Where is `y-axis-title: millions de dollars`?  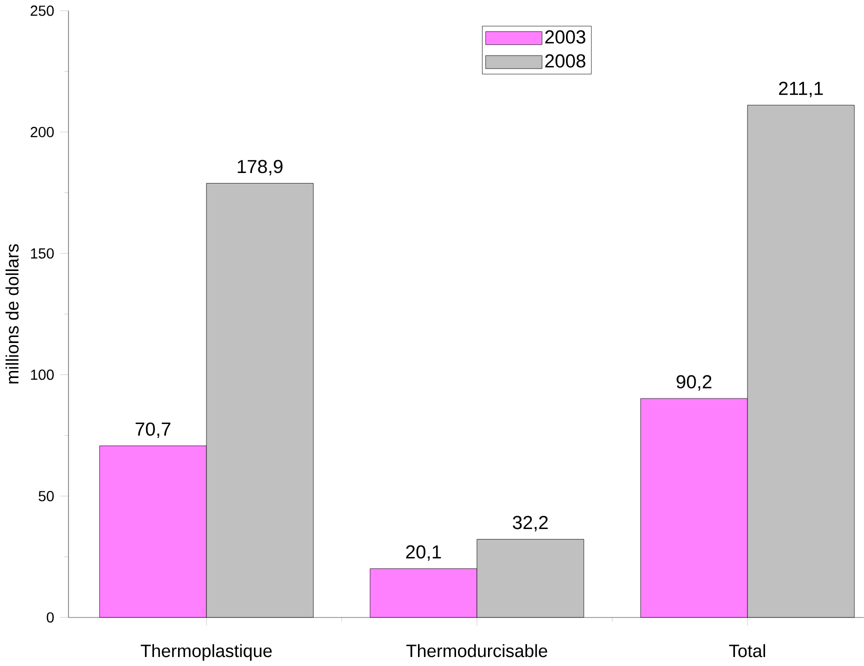 y-axis-title: millions de dollars is located at coordinates (12, 314).